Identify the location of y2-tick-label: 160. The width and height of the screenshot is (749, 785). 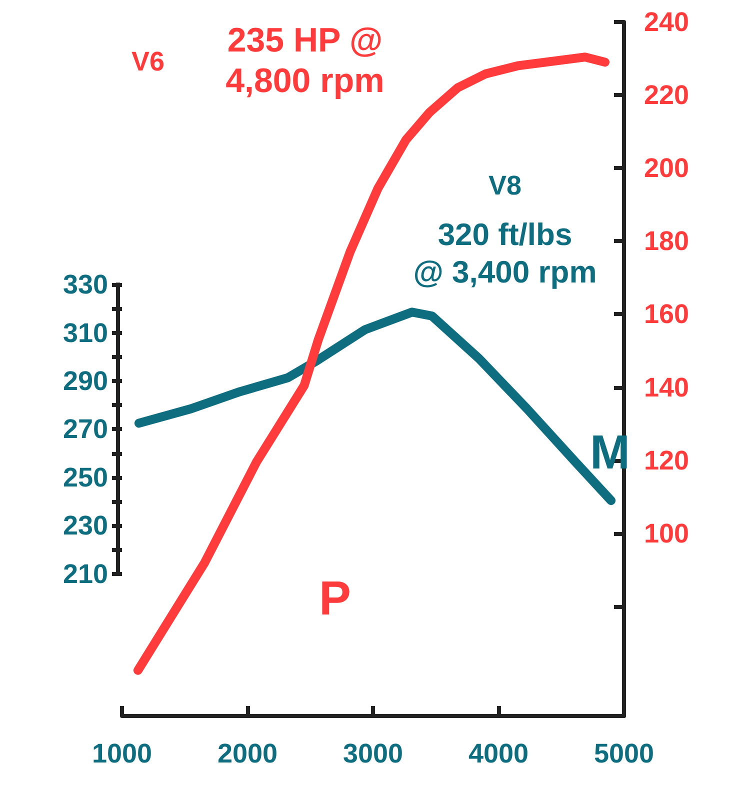
(667, 314).